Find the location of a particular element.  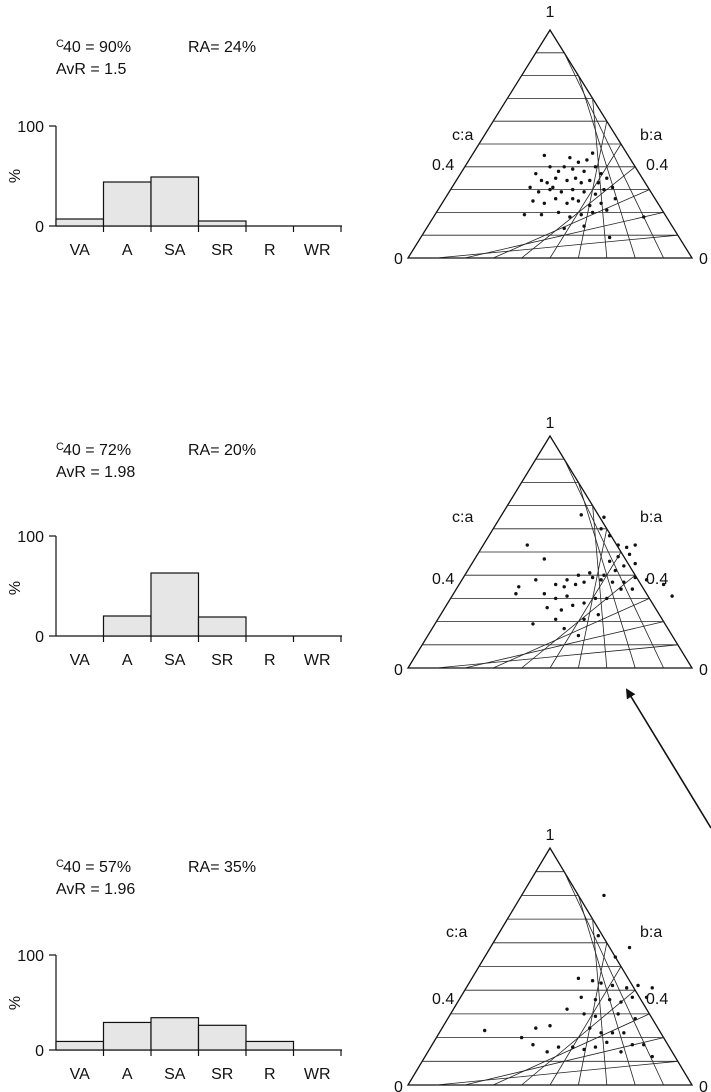

avr-stat: AvR = 1.98 is located at coordinates (95, 472).